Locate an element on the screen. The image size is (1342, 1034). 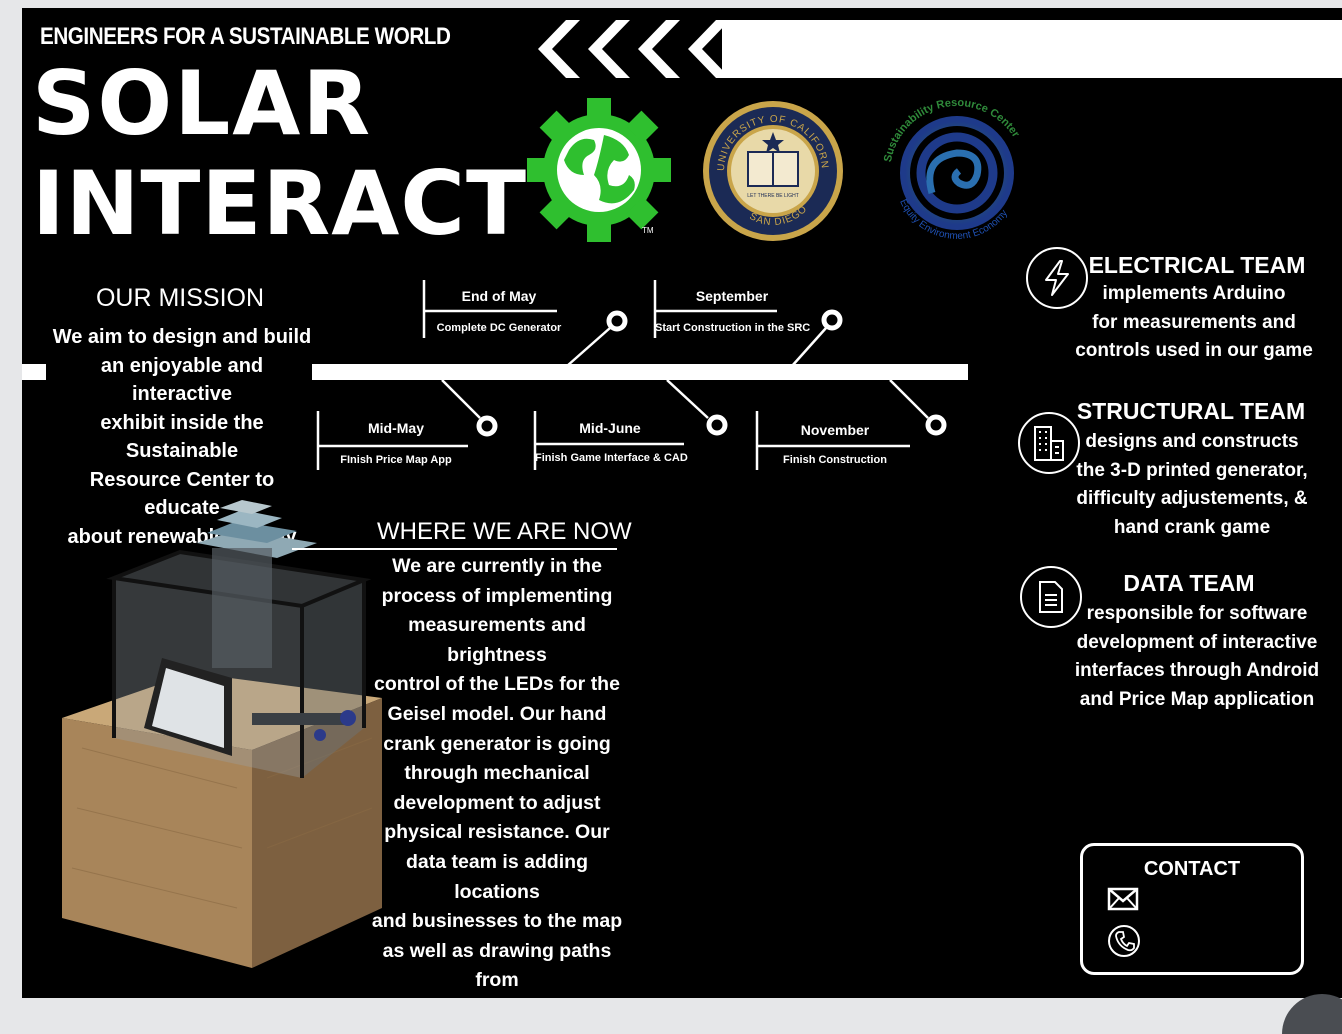
status-line: process of implementing is located at coordinates (497, 595).